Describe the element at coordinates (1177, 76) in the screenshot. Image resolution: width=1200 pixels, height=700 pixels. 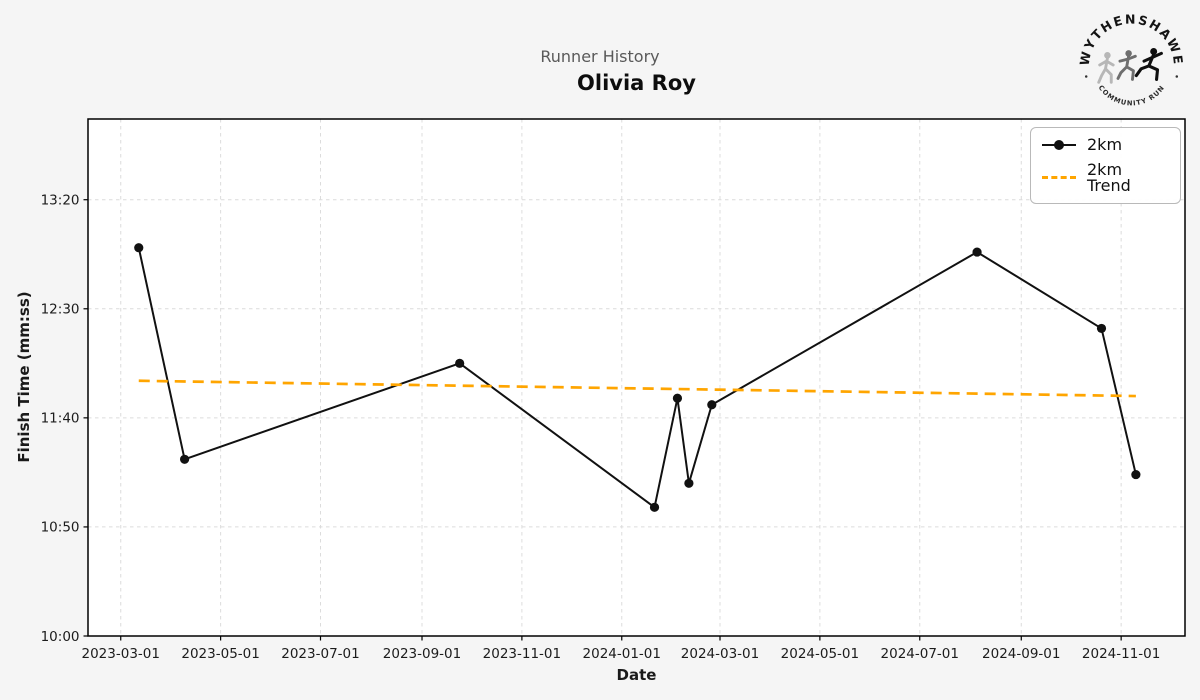
I see `logo-right-dot` at that location.